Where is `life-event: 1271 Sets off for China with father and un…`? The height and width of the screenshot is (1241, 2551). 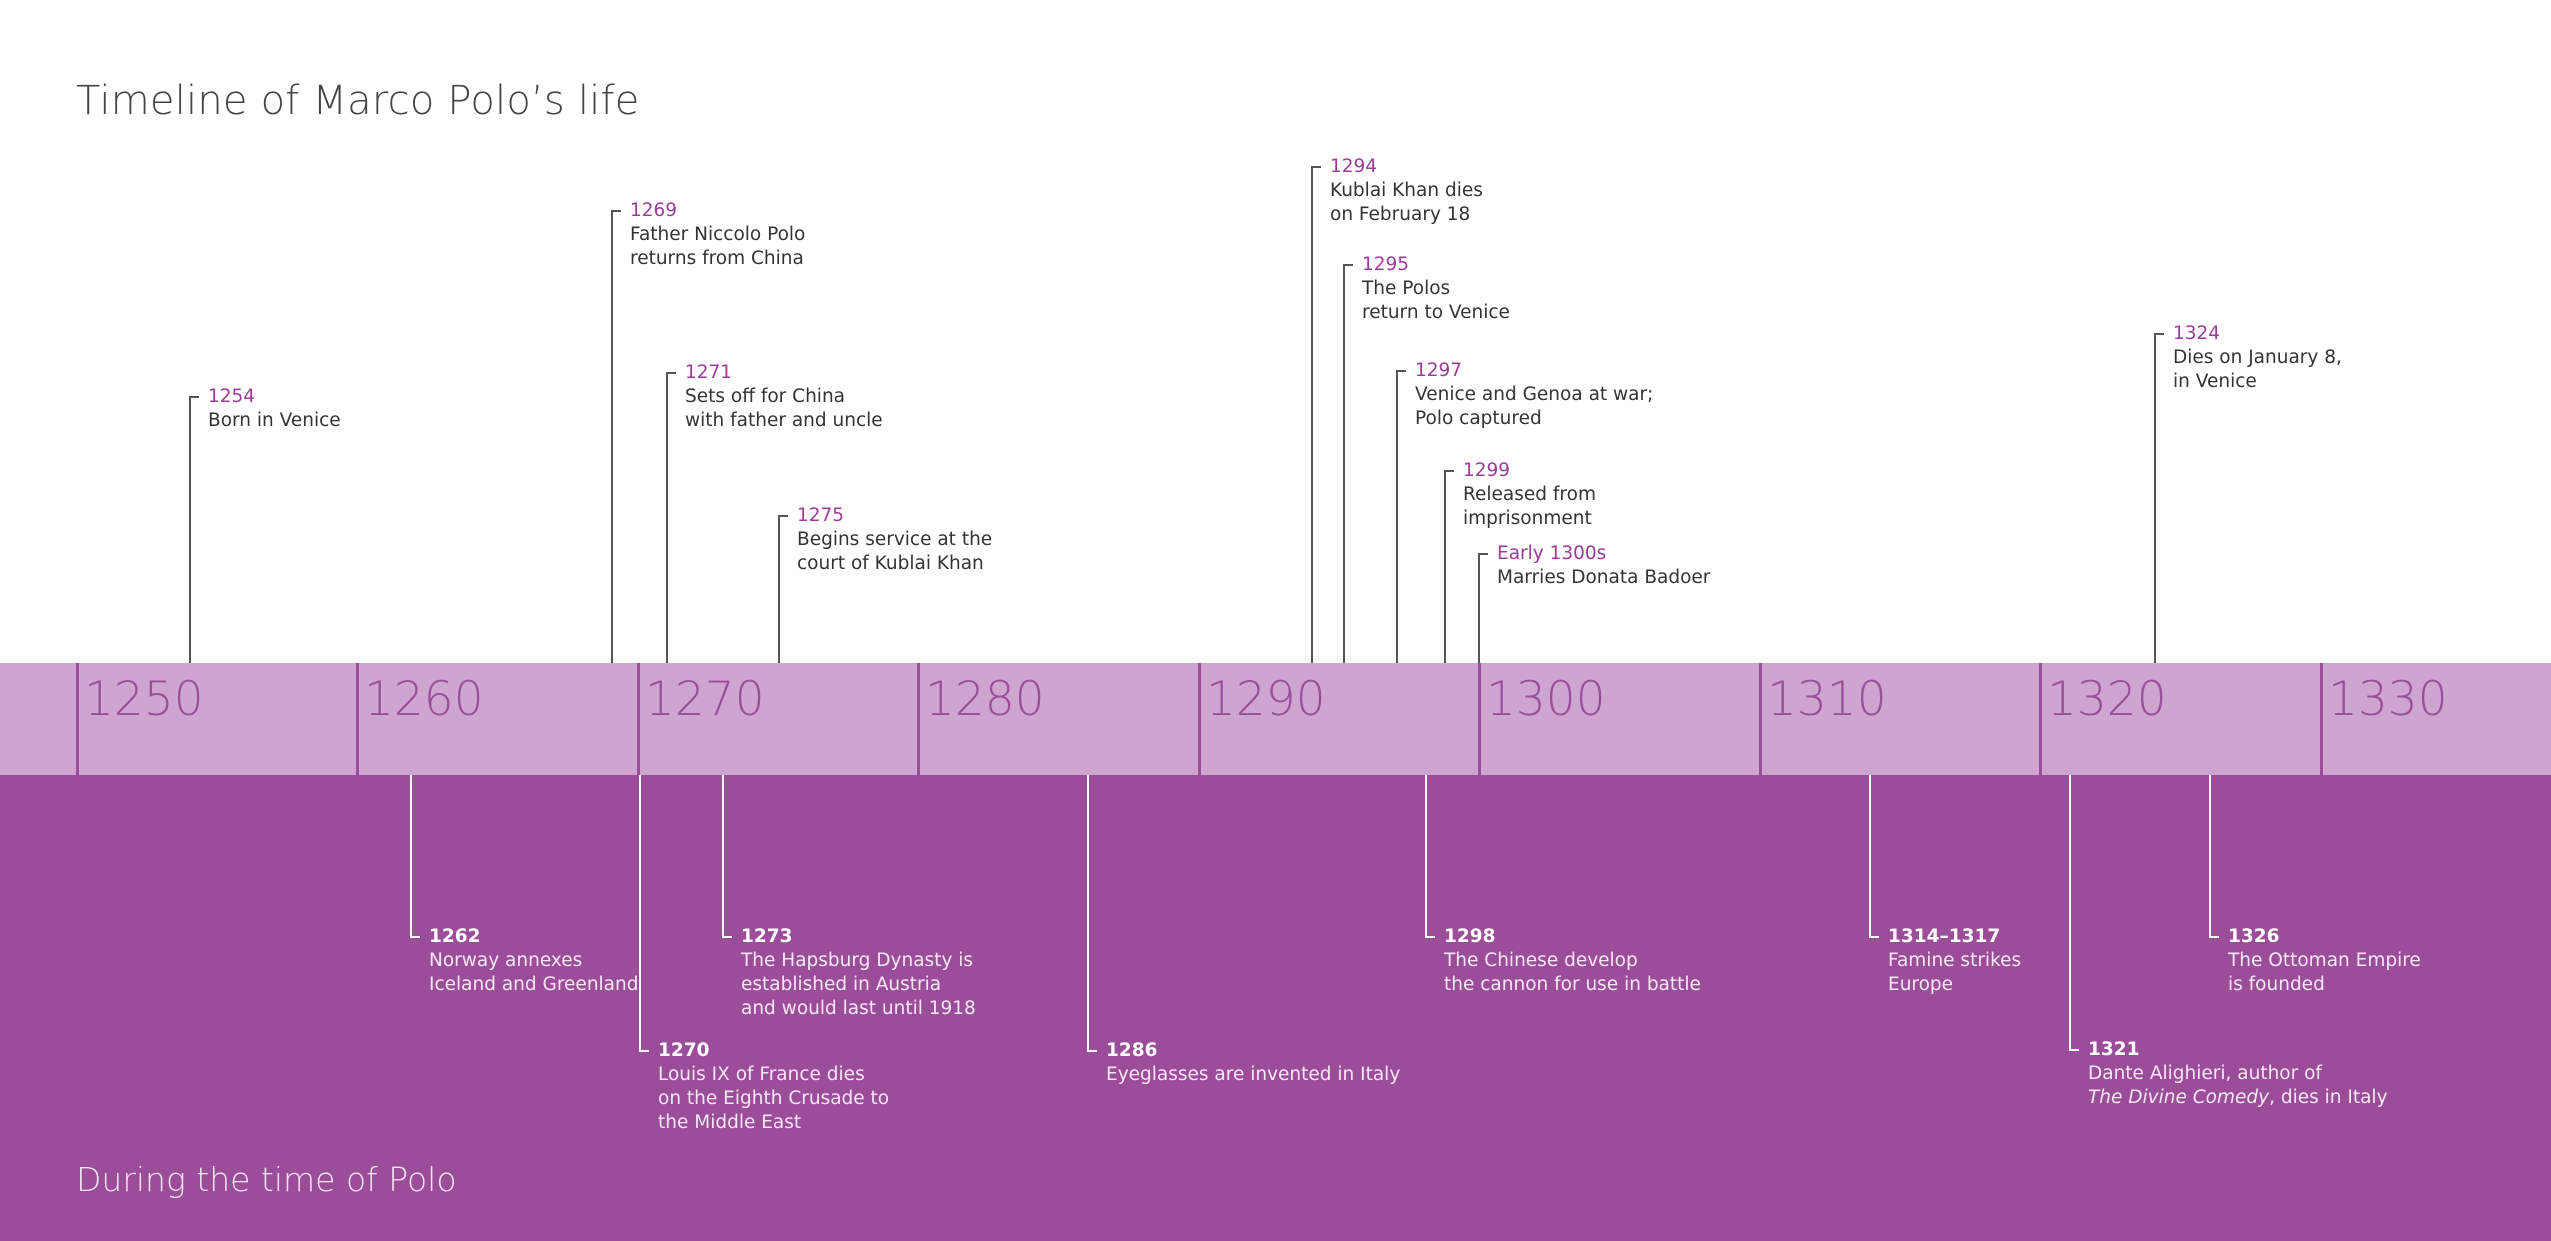 life-event: 1271 Sets off for China with father and un… is located at coordinates (784, 397).